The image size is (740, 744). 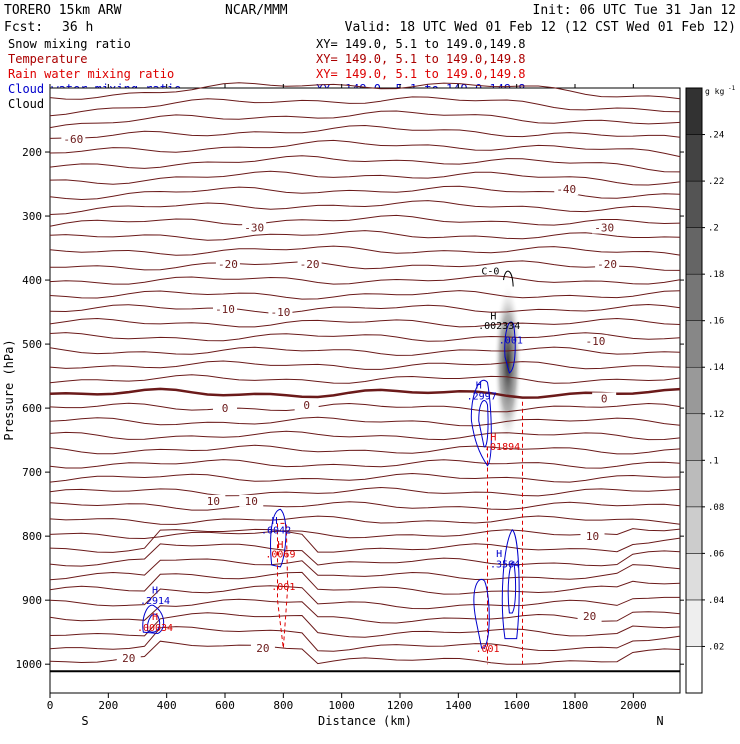 I want to click on y-tick-label: 900, so click(x=32, y=600).